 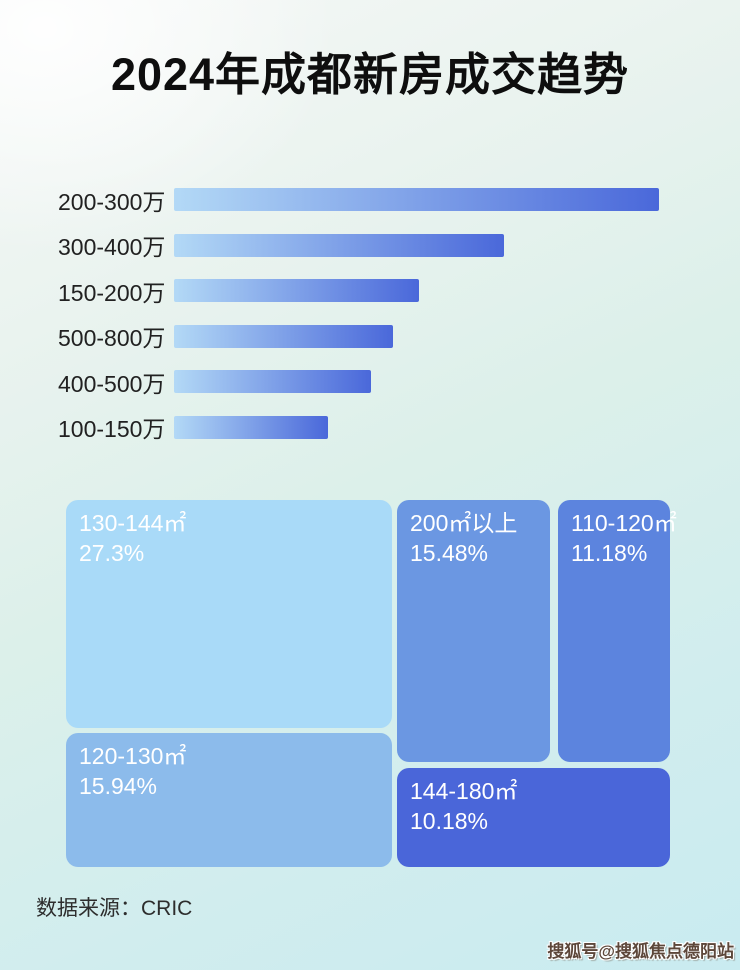 What do you see at coordinates (464, 791) in the screenshot?
I see `box-label: 144-180㎡` at bounding box center [464, 791].